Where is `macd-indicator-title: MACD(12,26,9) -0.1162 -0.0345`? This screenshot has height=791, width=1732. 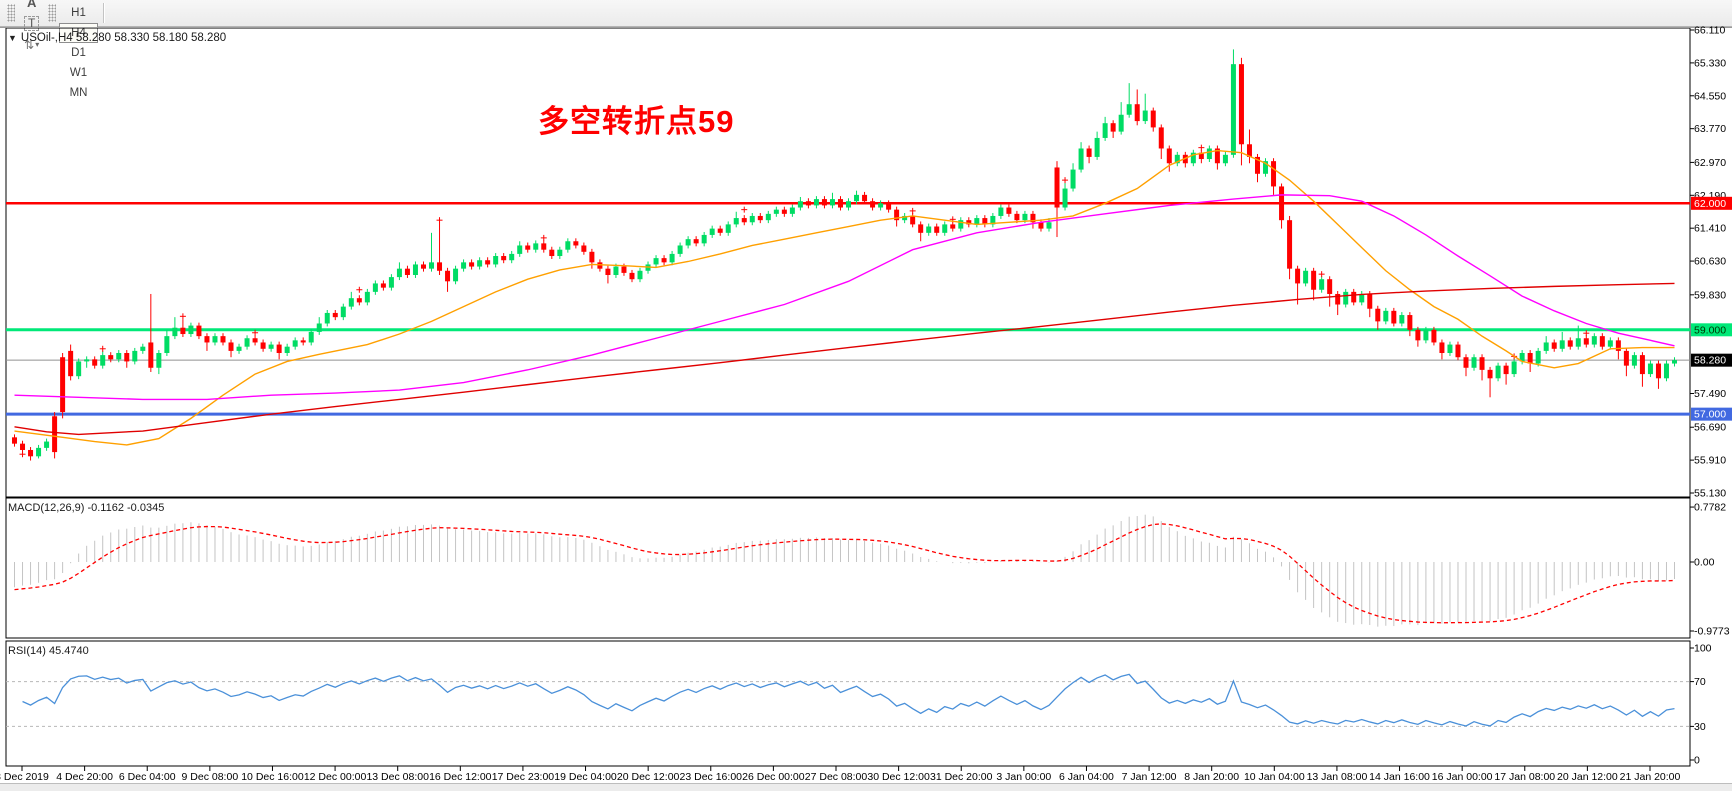
macd-indicator-title: MACD(12,26,9) -0.1162 -0.0345 is located at coordinates (86, 508).